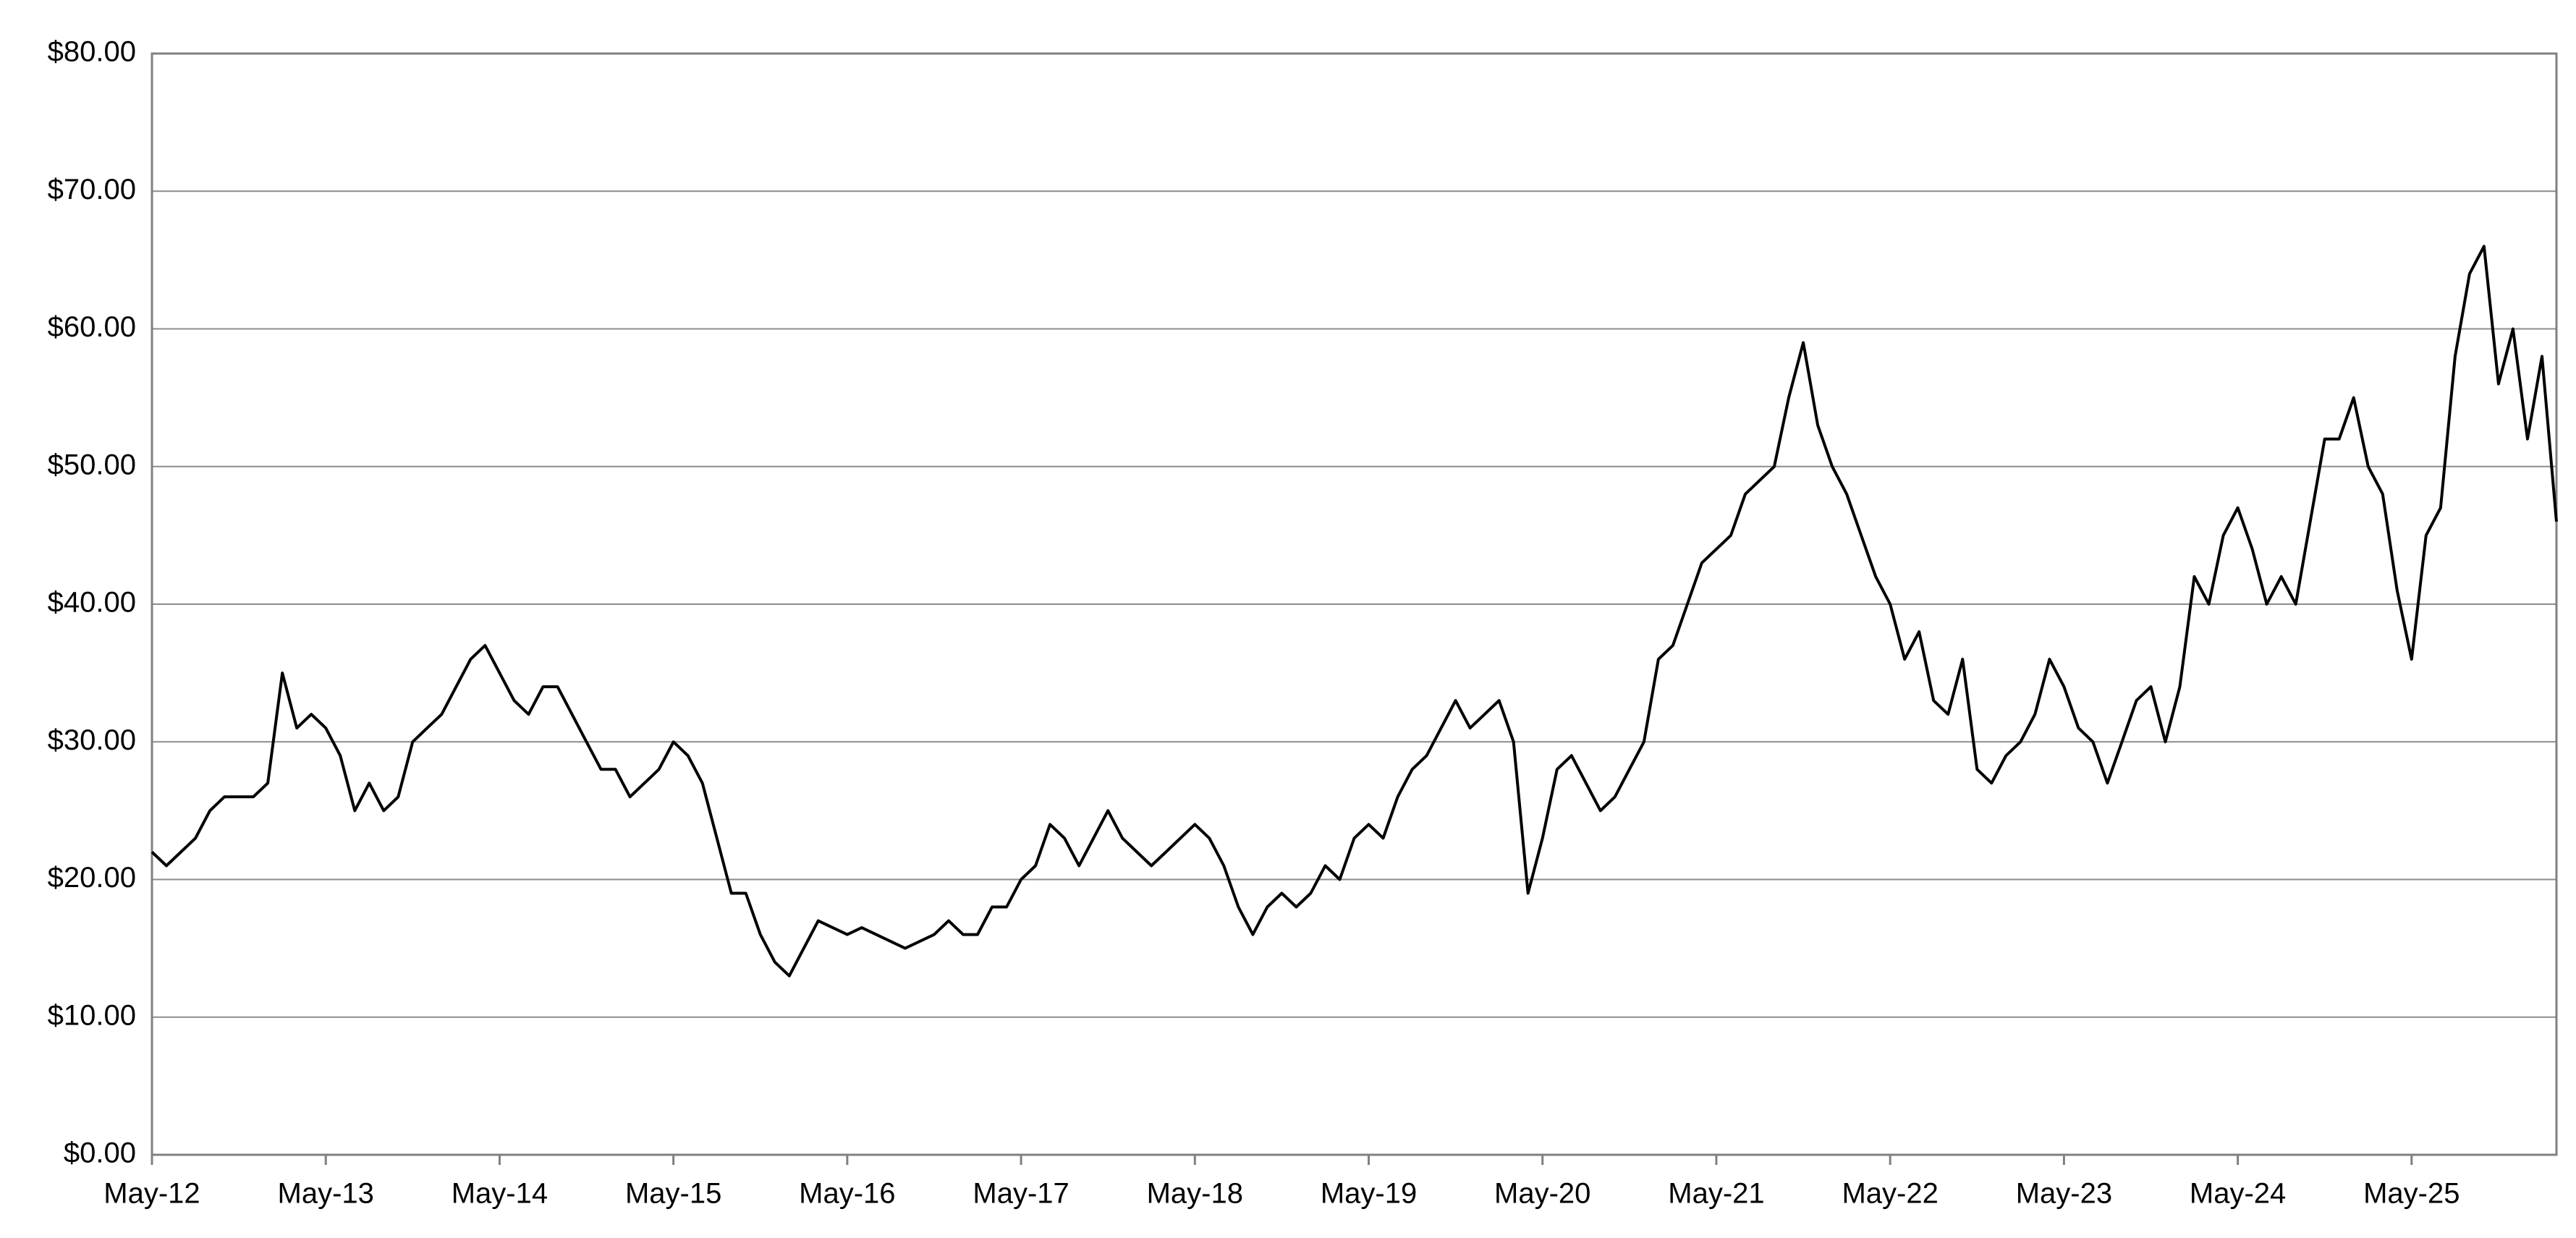  What do you see at coordinates (1542, 1194) in the screenshot?
I see `x-tick-label: May-20` at bounding box center [1542, 1194].